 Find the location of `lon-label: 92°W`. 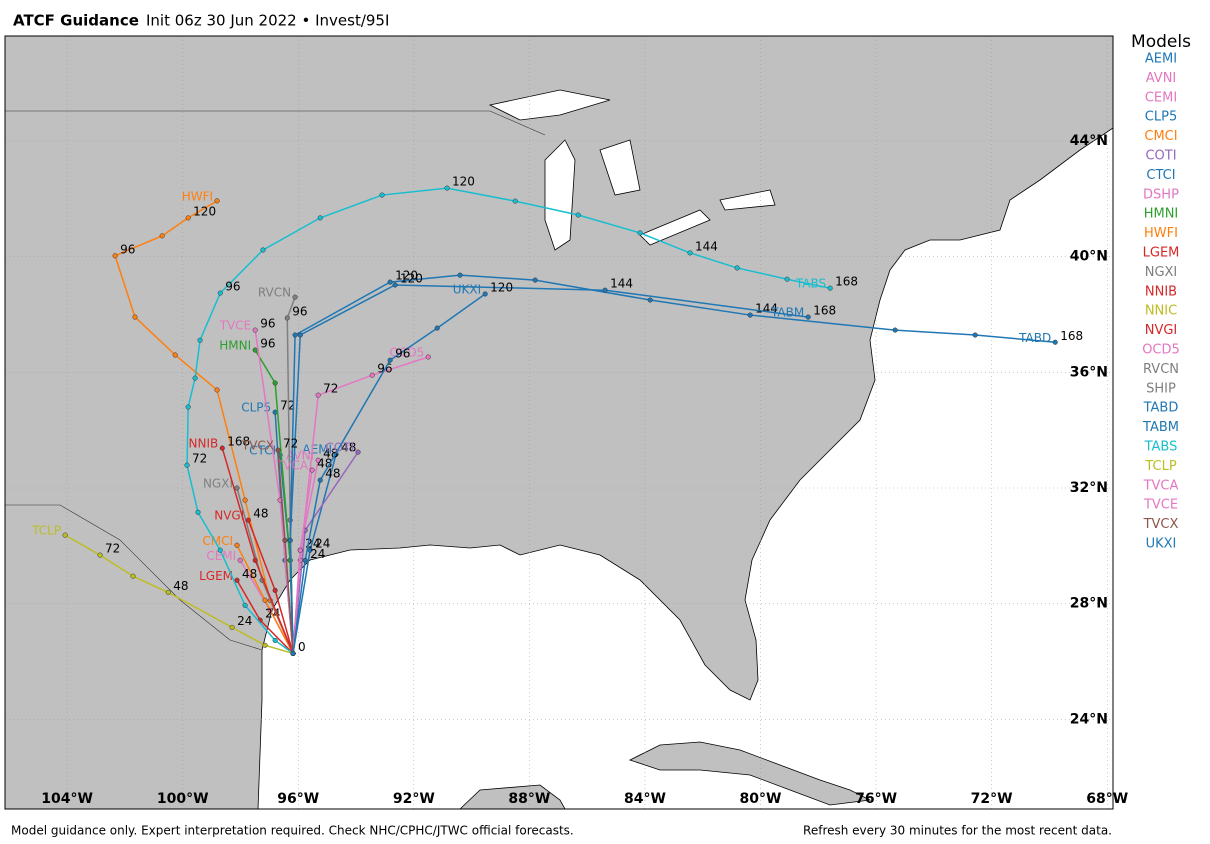

lon-label: 92°W is located at coordinates (414, 799).